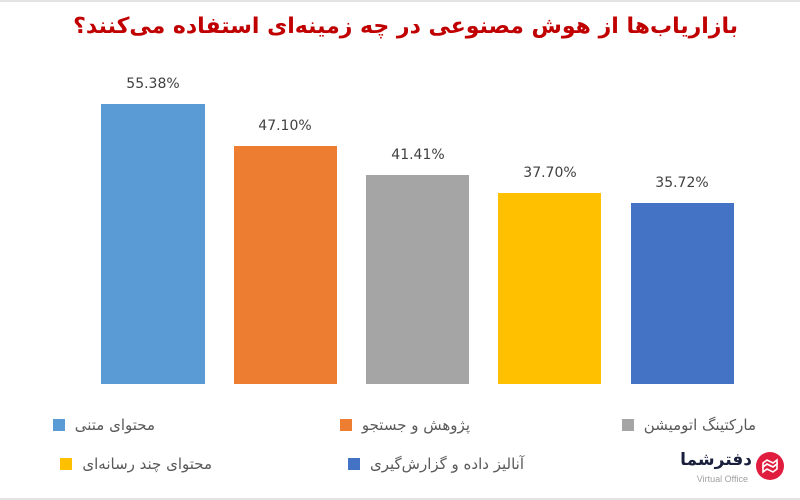 This screenshot has width=800, height=500. I want to click on logo-name: دفترشما, so click(716, 460).